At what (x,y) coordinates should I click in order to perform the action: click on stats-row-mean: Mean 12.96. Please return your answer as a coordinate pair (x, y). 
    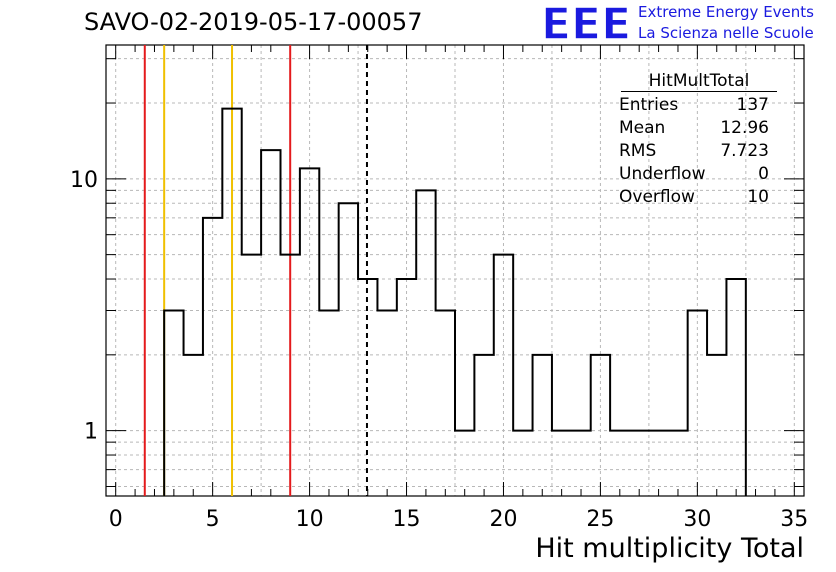
    Looking at the image, I should click on (694, 128).